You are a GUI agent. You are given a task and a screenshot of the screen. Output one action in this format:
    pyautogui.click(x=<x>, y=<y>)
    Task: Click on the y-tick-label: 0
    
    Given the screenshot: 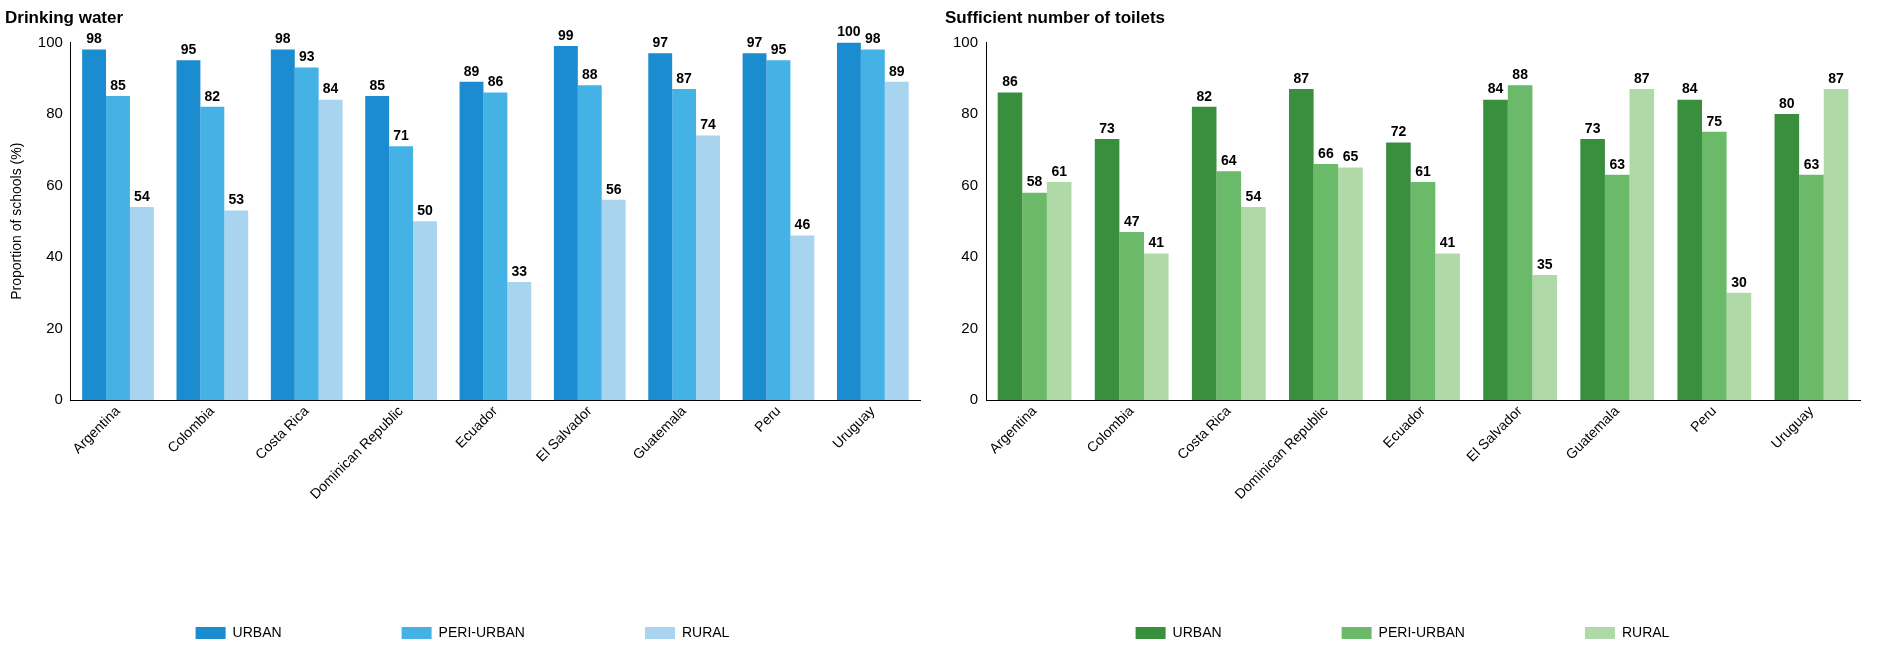 What is the action you would take?
    pyautogui.click(x=974, y=399)
    